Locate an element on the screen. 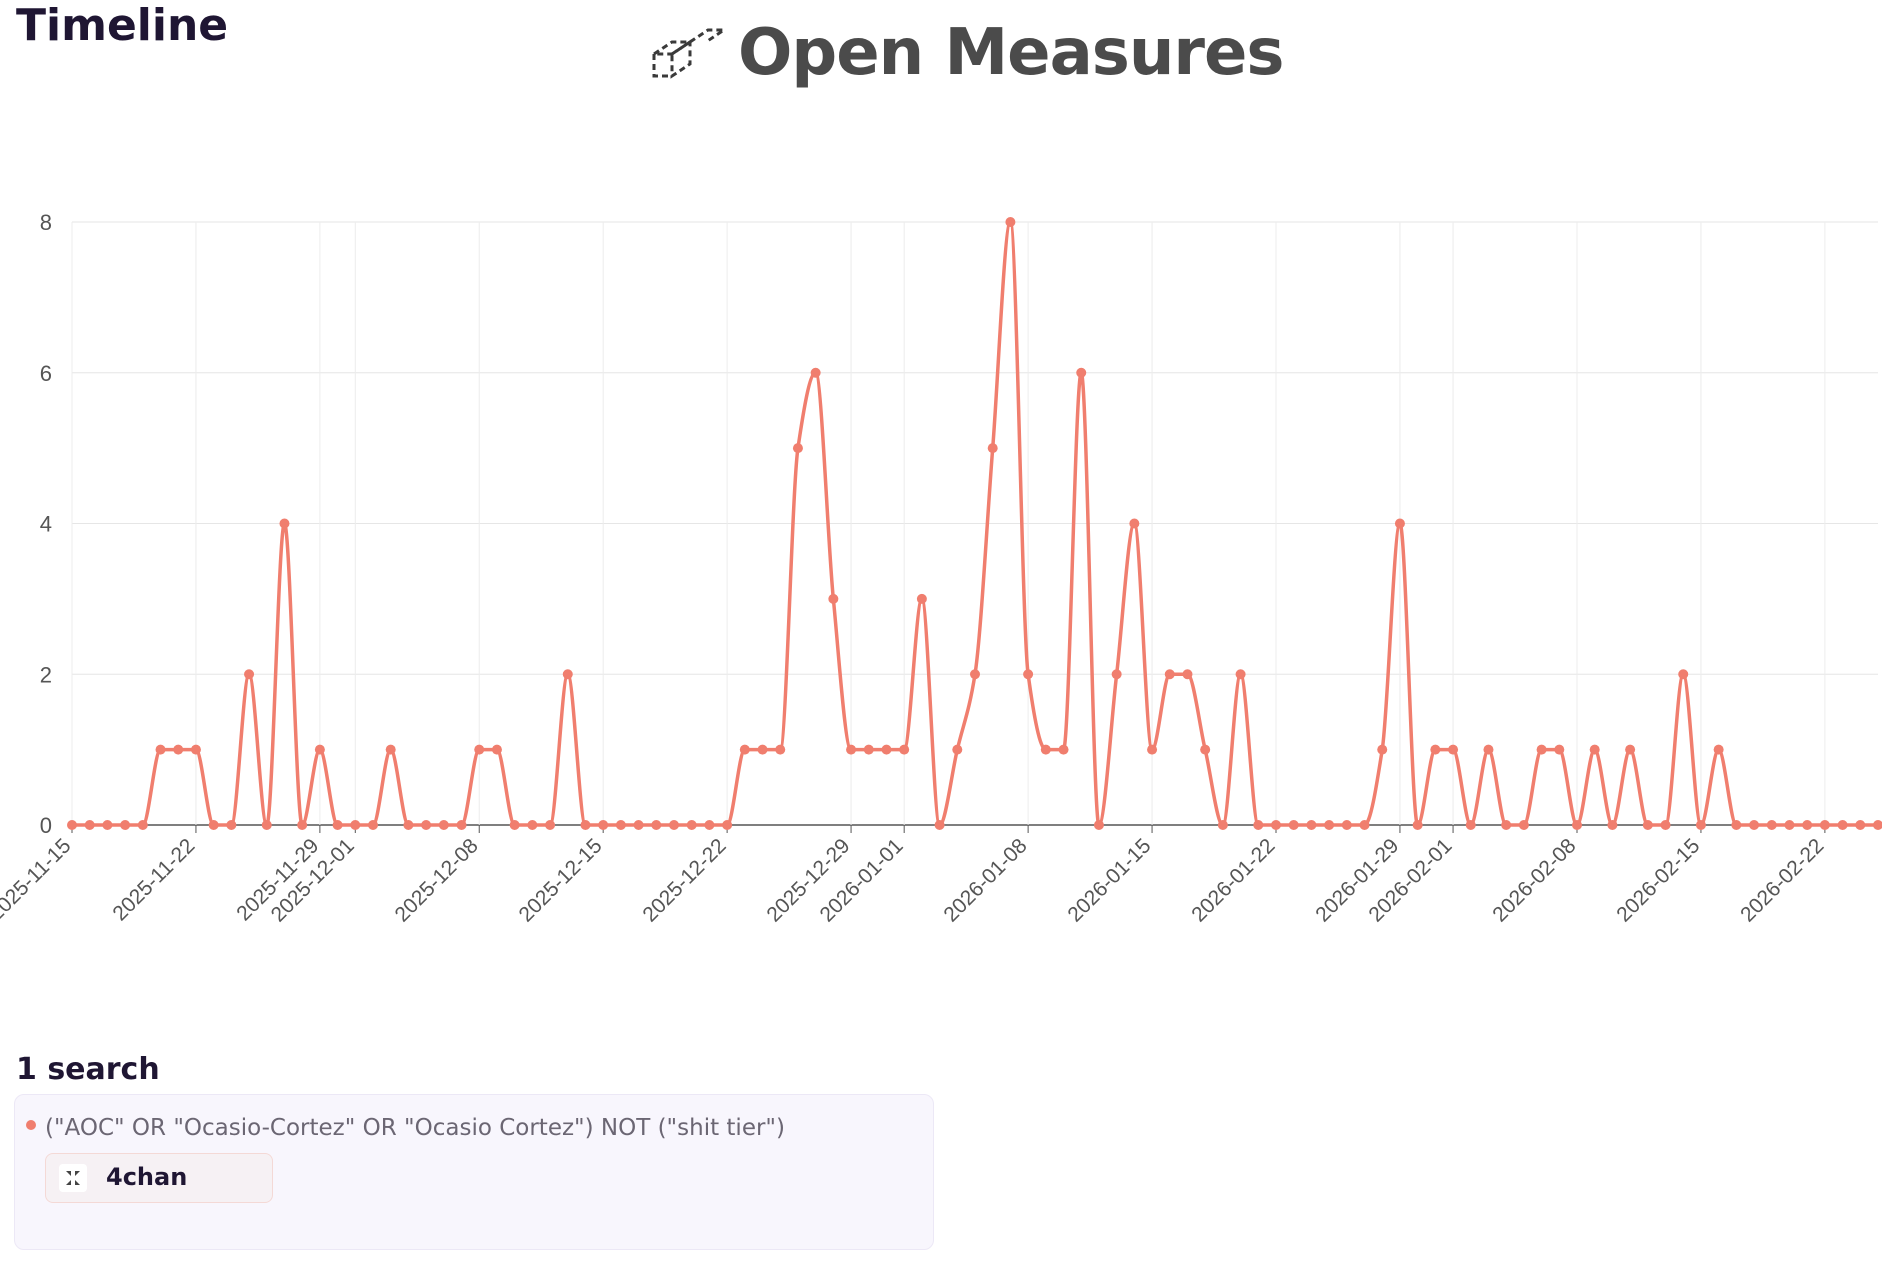 The height and width of the screenshot is (1266, 1882). y-tick-label: 4 is located at coordinates (46, 524).